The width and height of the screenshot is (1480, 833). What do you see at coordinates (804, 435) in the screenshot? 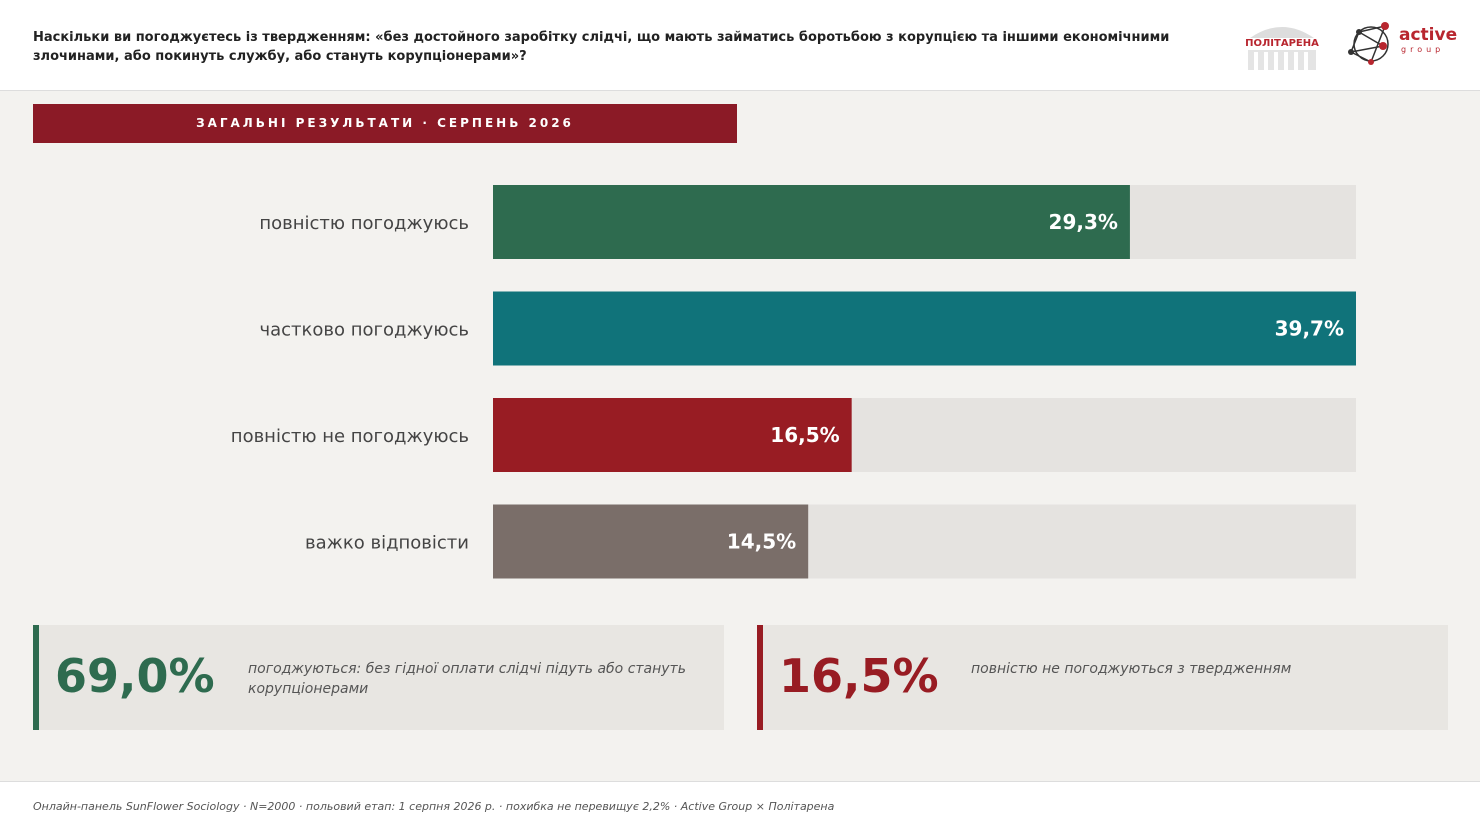
I see `value-label: 16,5%` at bounding box center [804, 435].